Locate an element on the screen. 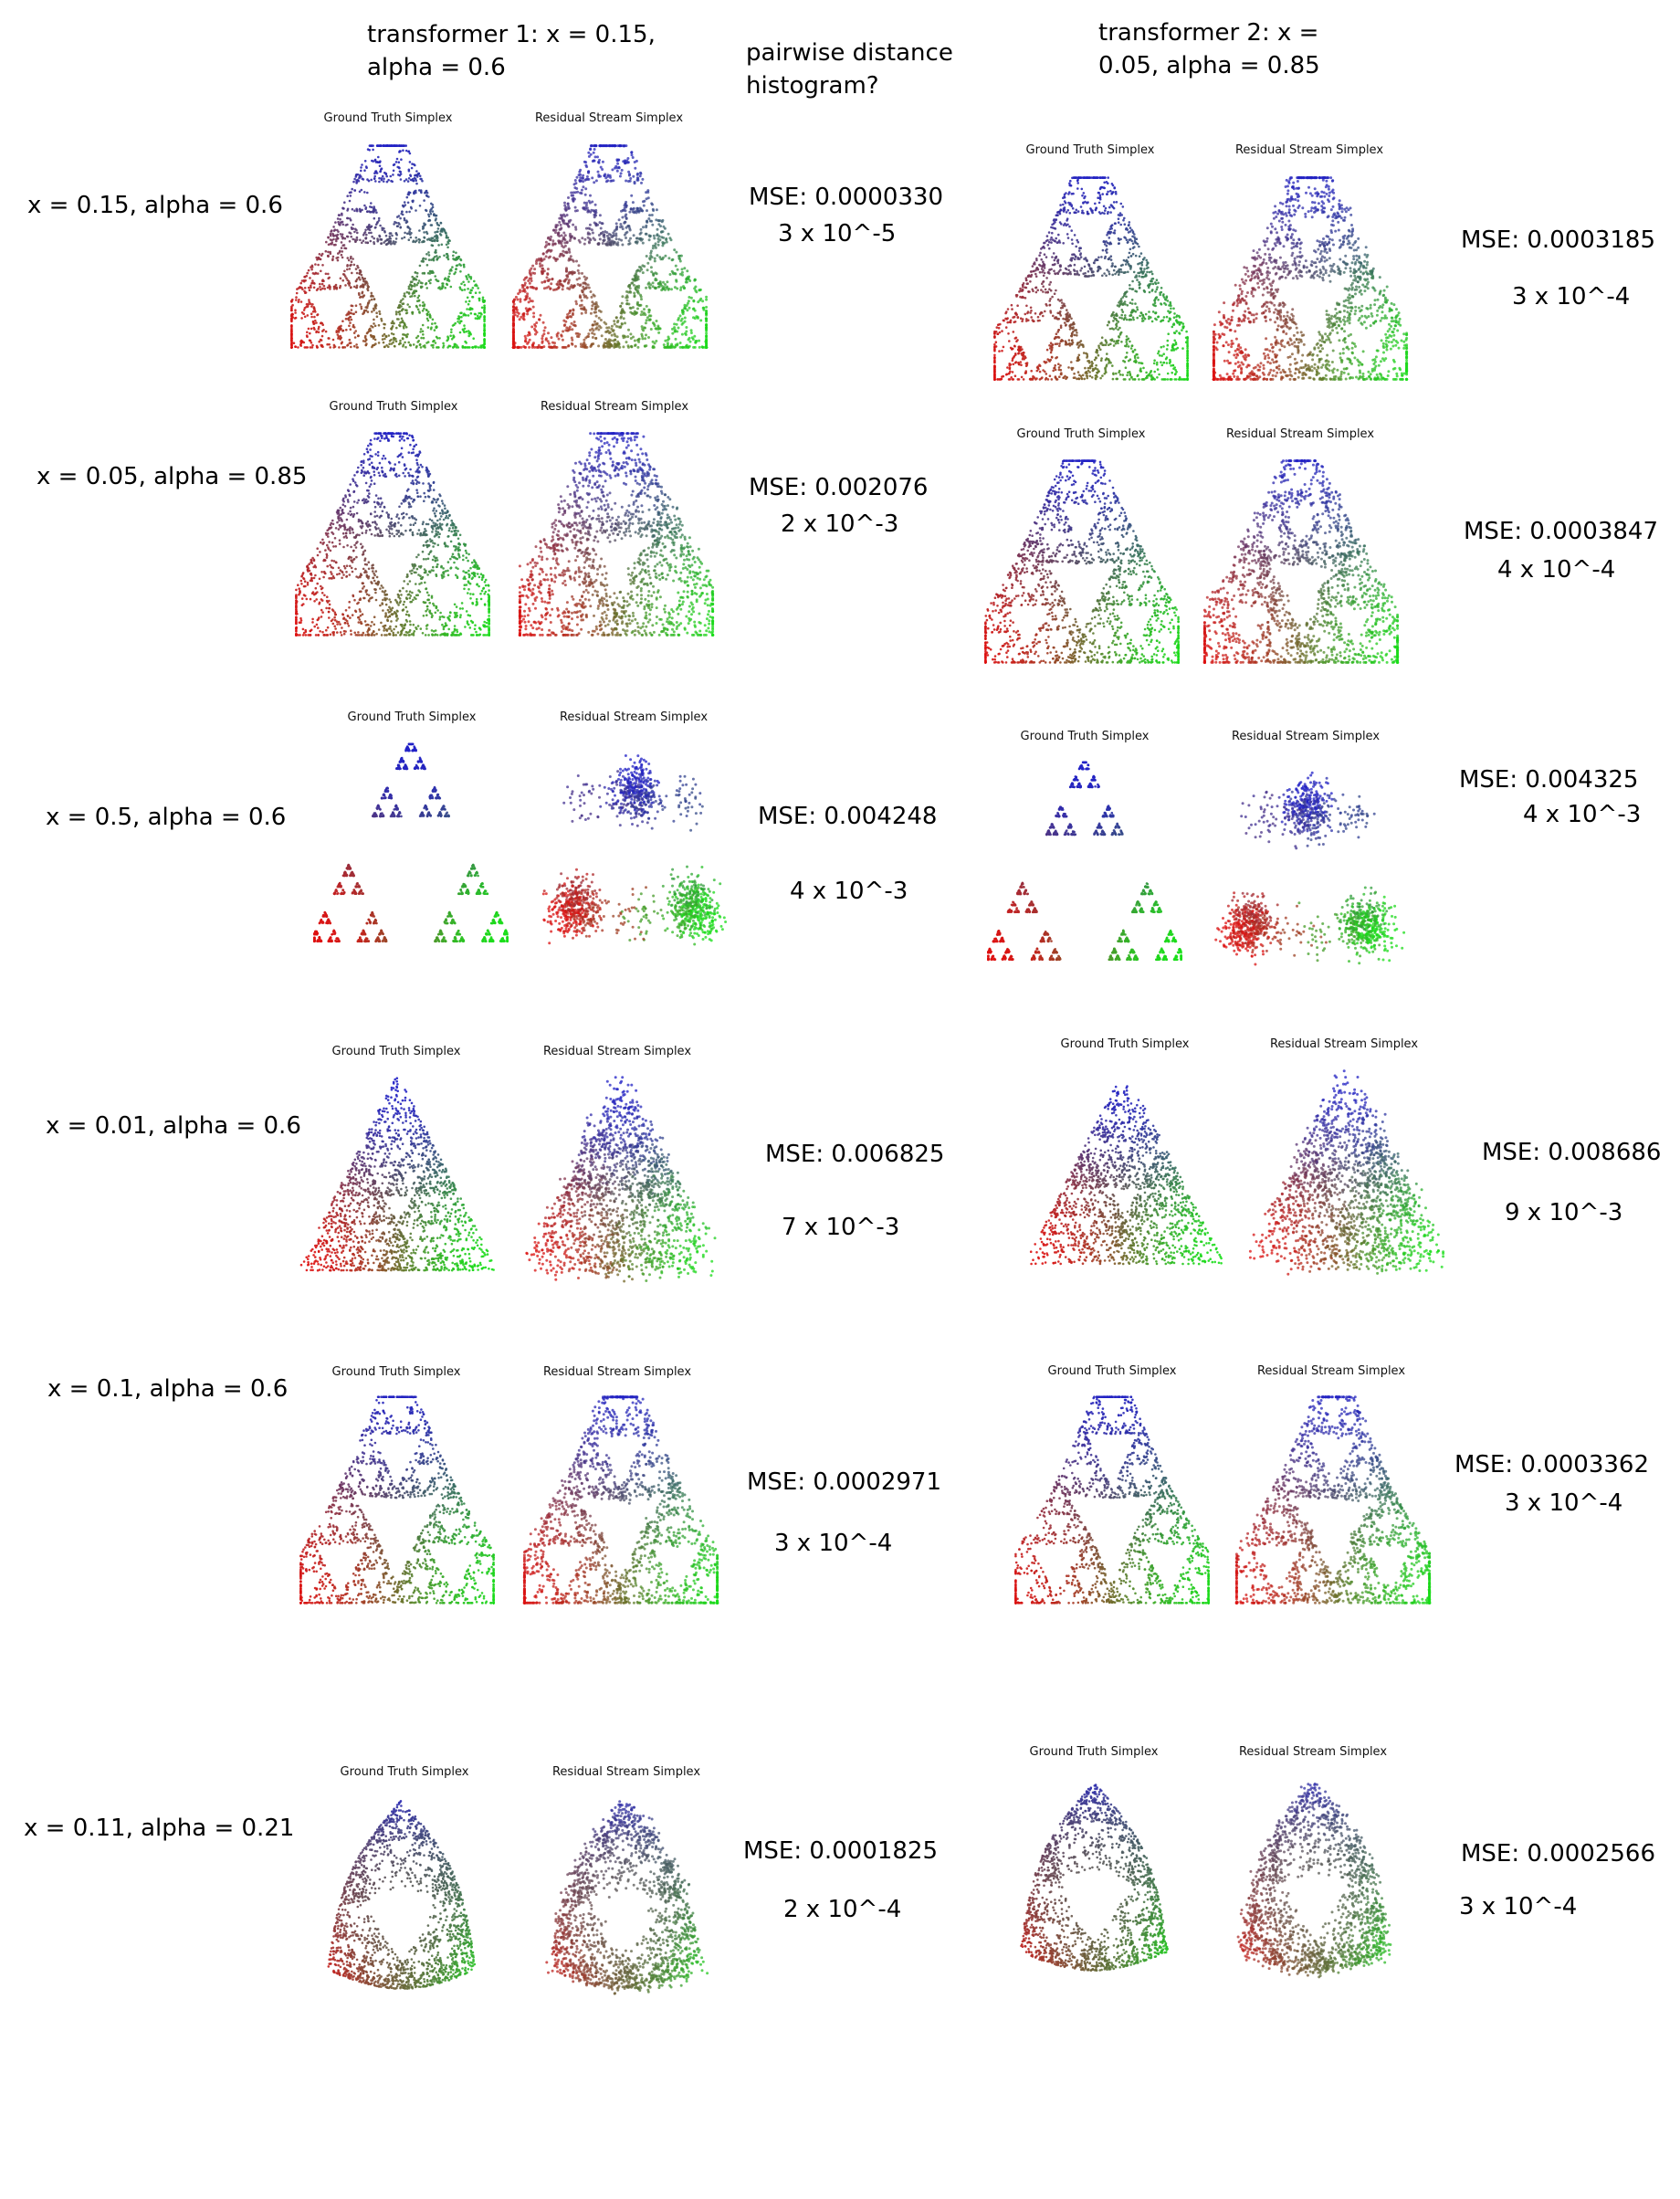 This screenshot has height=2199, width=1680. mse-value: MSE: 0.002076 is located at coordinates (838, 487).